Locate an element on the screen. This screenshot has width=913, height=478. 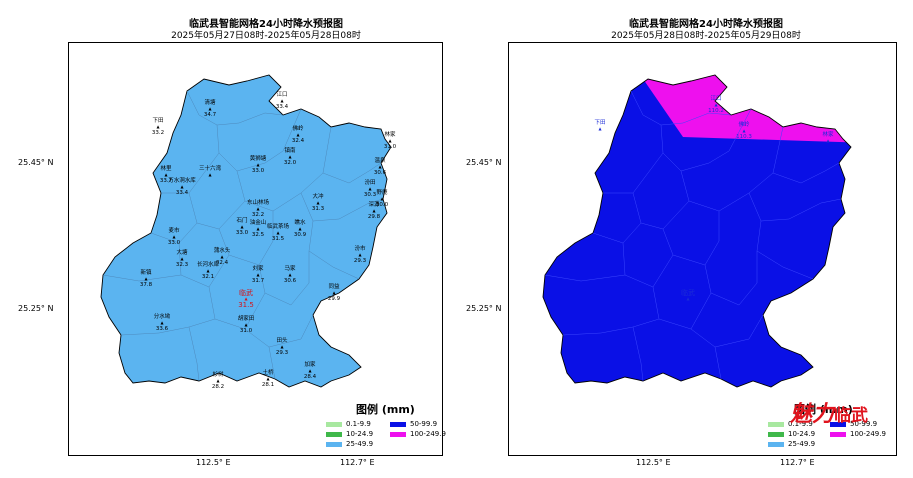
station-name: 石门 is located at coordinates (242, 221).